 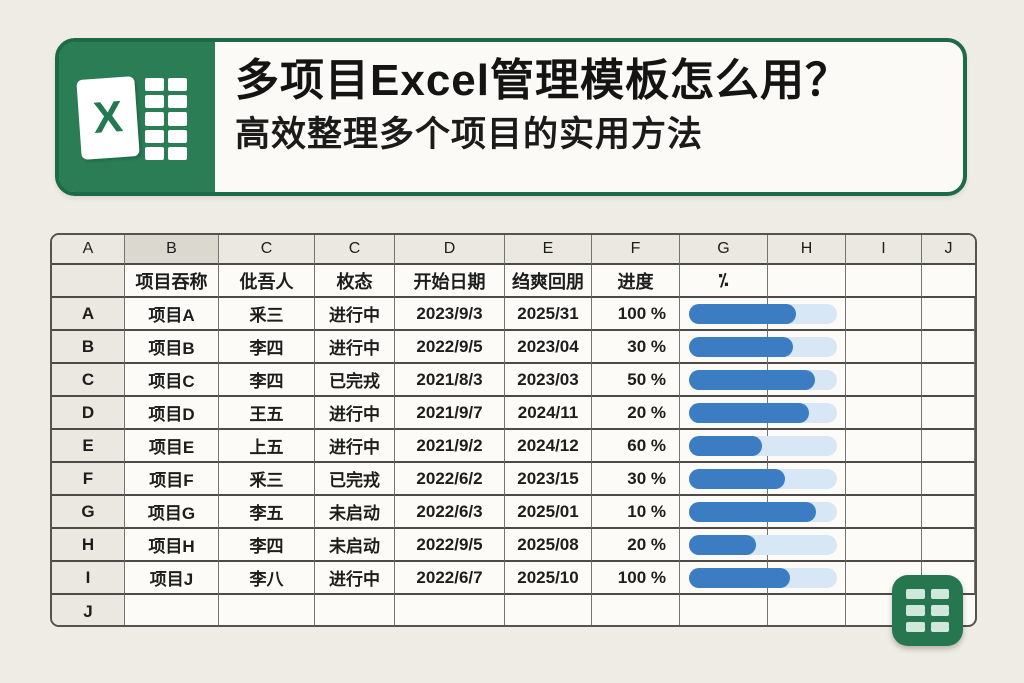 I want to click on column-letter-g-7: G, so click(x=724, y=250).